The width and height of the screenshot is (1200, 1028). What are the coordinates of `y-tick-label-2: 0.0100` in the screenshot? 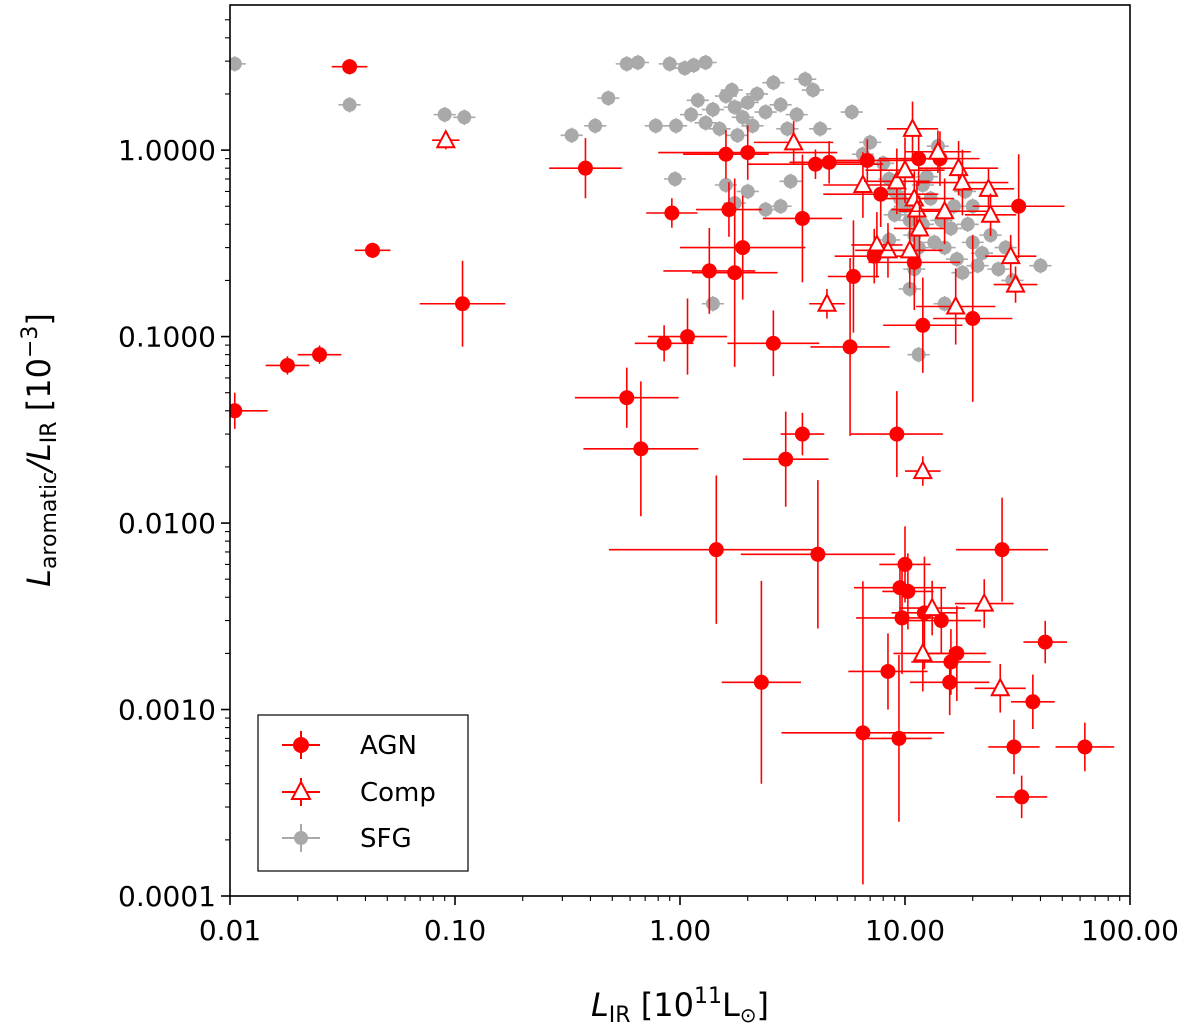 It's located at (167, 523).